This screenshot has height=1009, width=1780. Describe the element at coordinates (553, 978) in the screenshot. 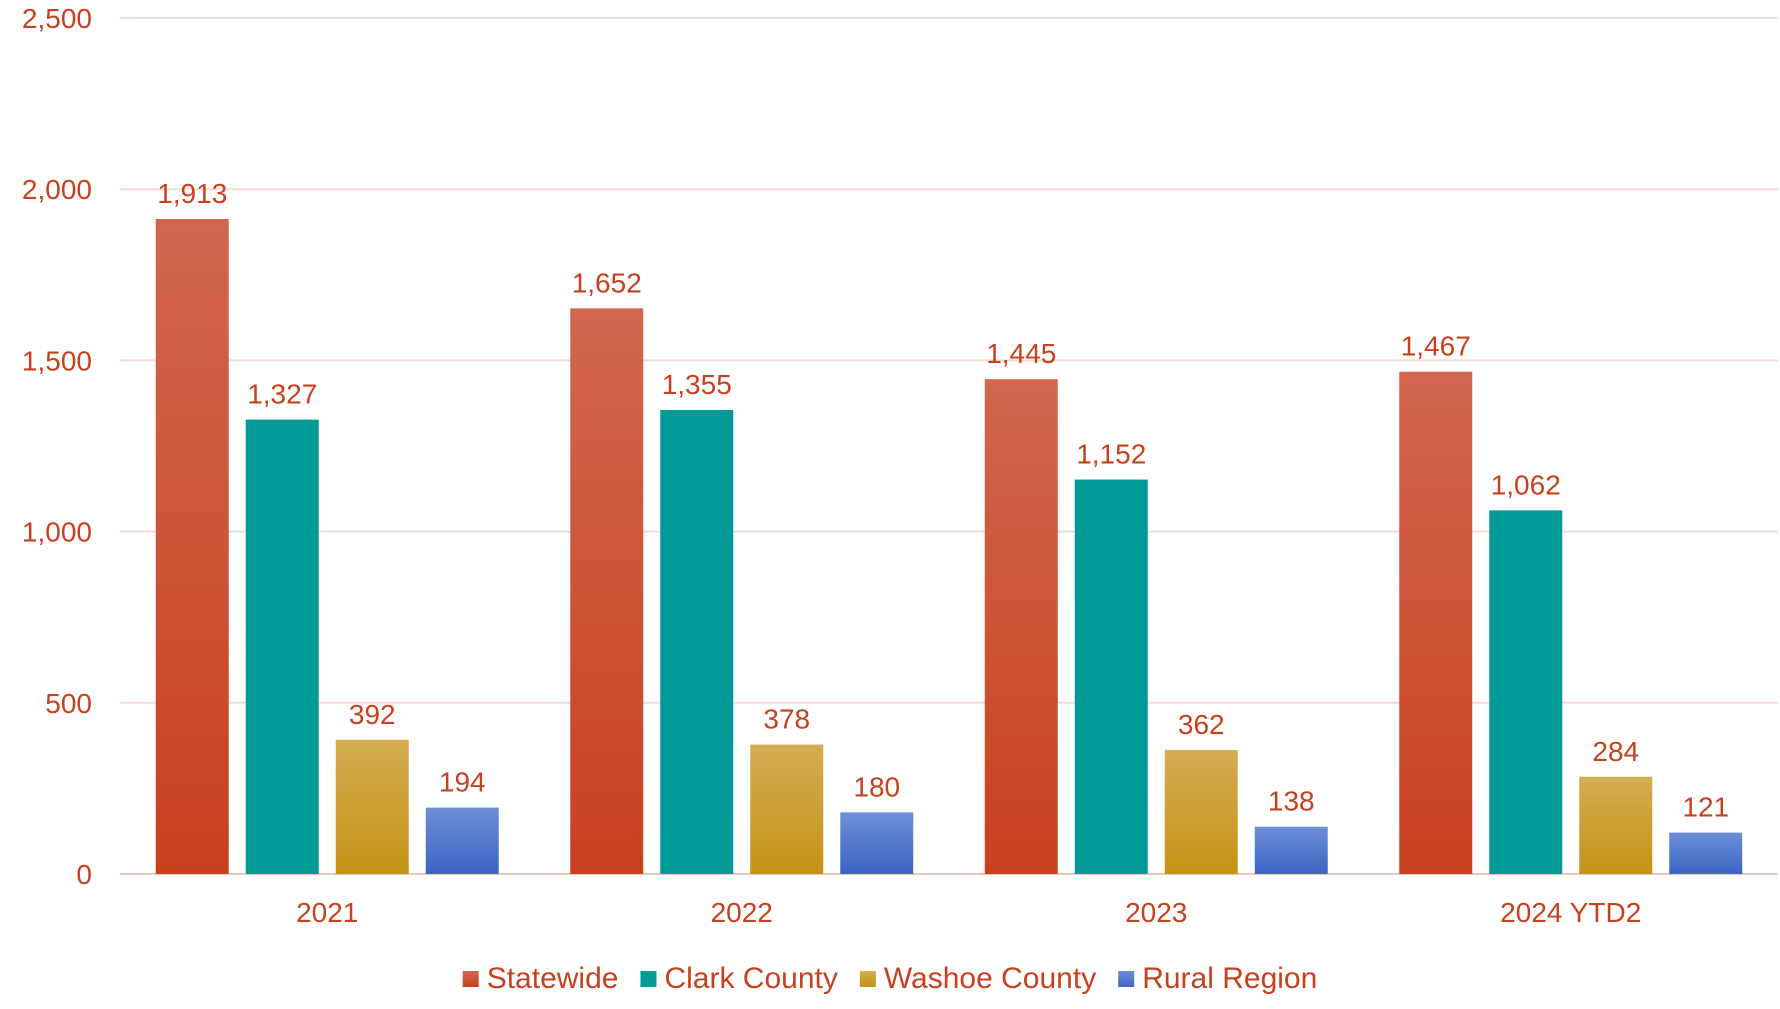

I see `legend-label: Statewide` at that location.